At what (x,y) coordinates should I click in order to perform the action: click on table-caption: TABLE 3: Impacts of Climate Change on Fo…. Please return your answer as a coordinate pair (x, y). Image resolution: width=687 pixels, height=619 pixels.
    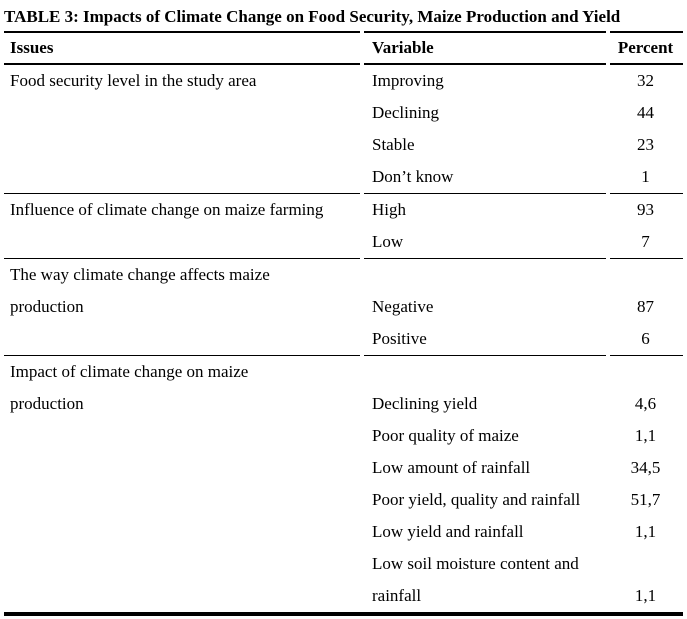
    Looking at the image, I should click on (312, 16).